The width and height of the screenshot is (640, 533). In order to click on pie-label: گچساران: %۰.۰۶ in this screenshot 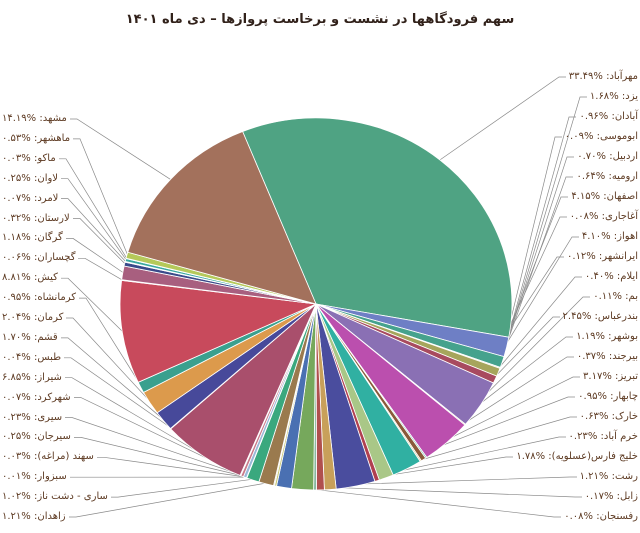, I will do `click(39, 258)`.